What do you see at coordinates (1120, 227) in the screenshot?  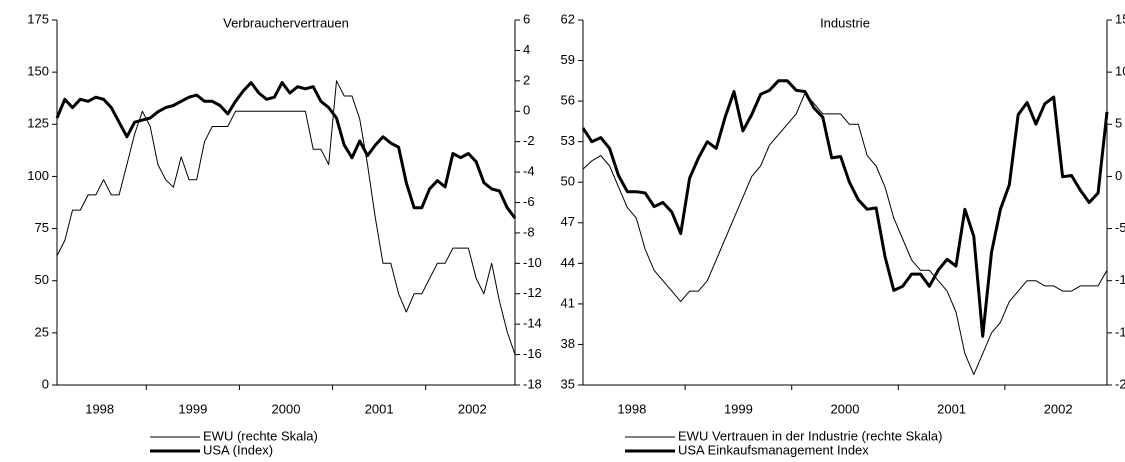 I see `y2-tick-label: -5` at bounding box center [1120, 227].